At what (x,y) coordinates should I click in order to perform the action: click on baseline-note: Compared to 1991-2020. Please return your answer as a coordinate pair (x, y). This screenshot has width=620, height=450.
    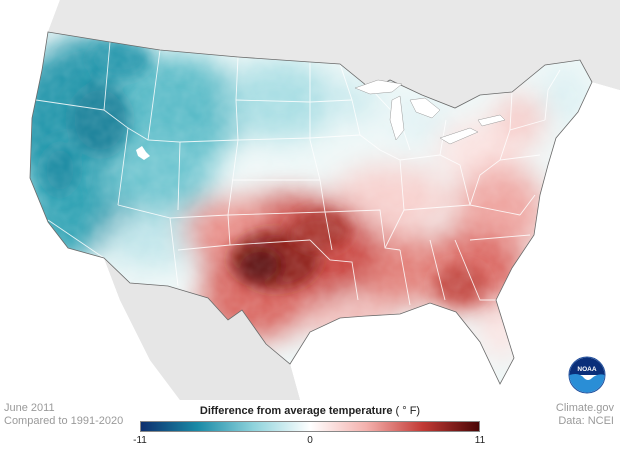
    Looking at the image, I should click on (64, 421).